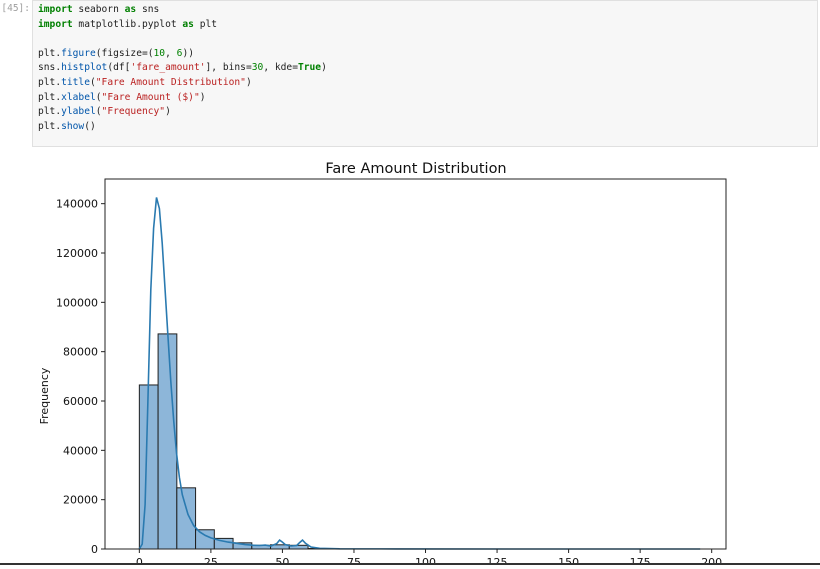 Image resolution: width=820 pixels, height=569 pixels. Describe the element at coordinates (15, 8) in the screenshot. I see `cell-prompt: [45]:` at that location.